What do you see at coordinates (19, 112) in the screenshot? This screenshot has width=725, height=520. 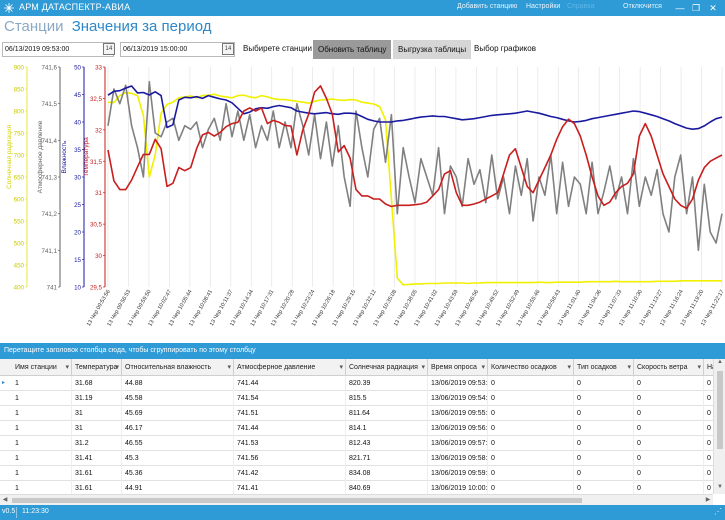 I see `axis-tick-label: 800` at bounding box center [19, 112].